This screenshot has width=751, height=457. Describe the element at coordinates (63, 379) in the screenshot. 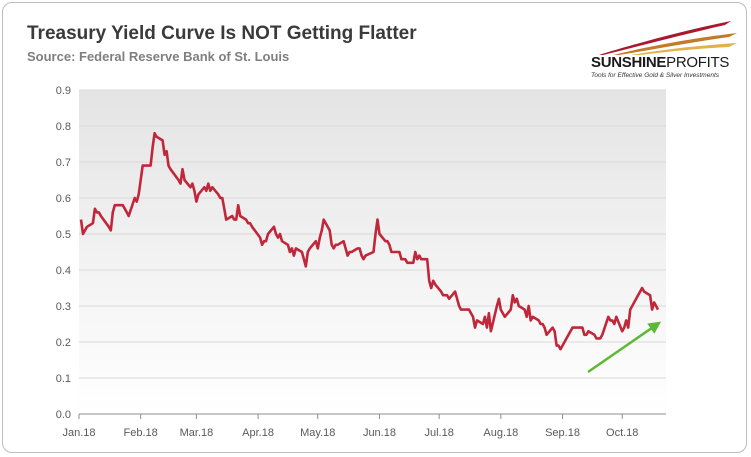

I see `y-tick-label: 0.1` at that location.